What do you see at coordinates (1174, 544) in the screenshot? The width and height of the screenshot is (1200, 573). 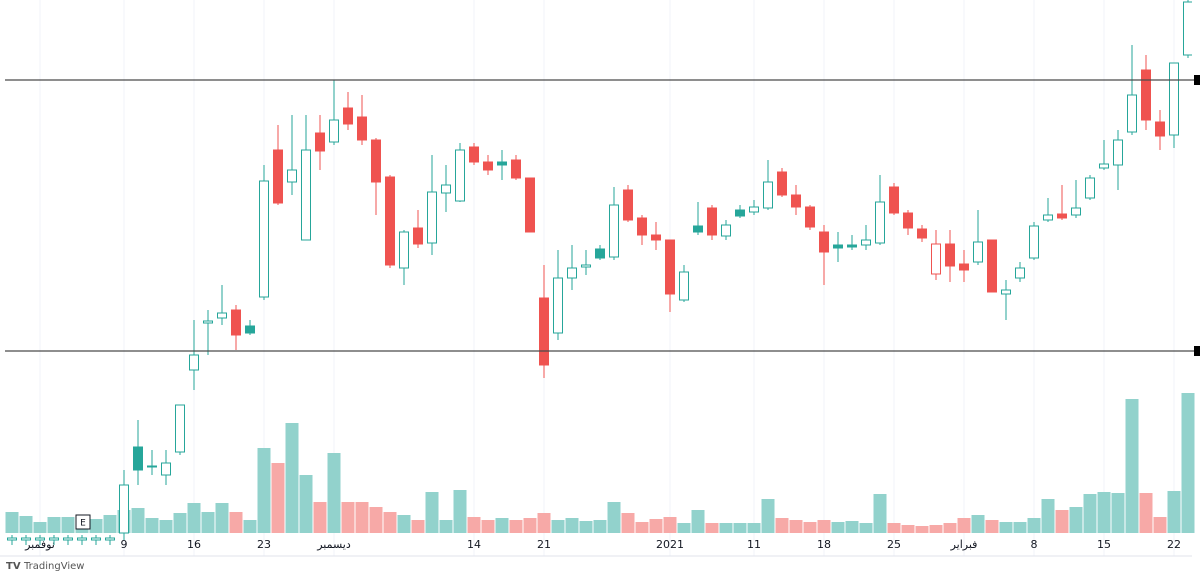 I see `x-tick-label: 22` at bounding box center [1174, 544].